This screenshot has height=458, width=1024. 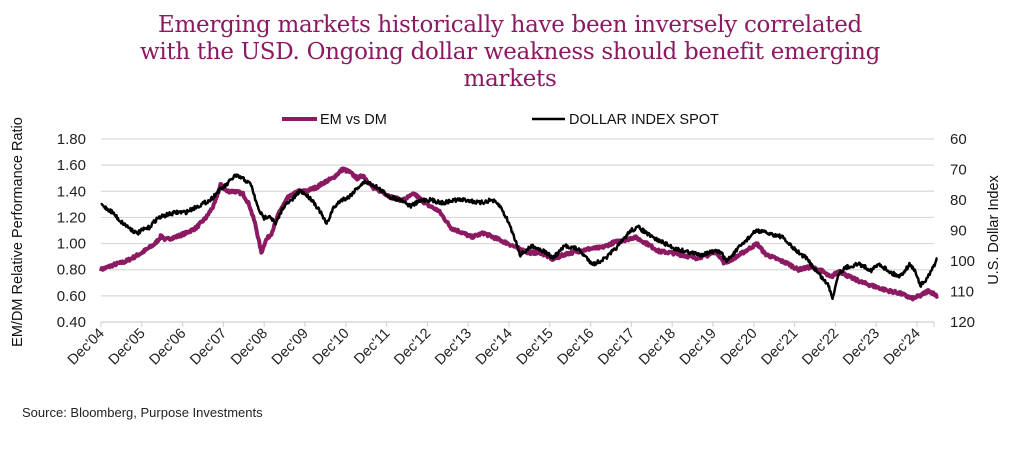 I want to click on y-tick-label: 1.40, so click(x=71, y=191).